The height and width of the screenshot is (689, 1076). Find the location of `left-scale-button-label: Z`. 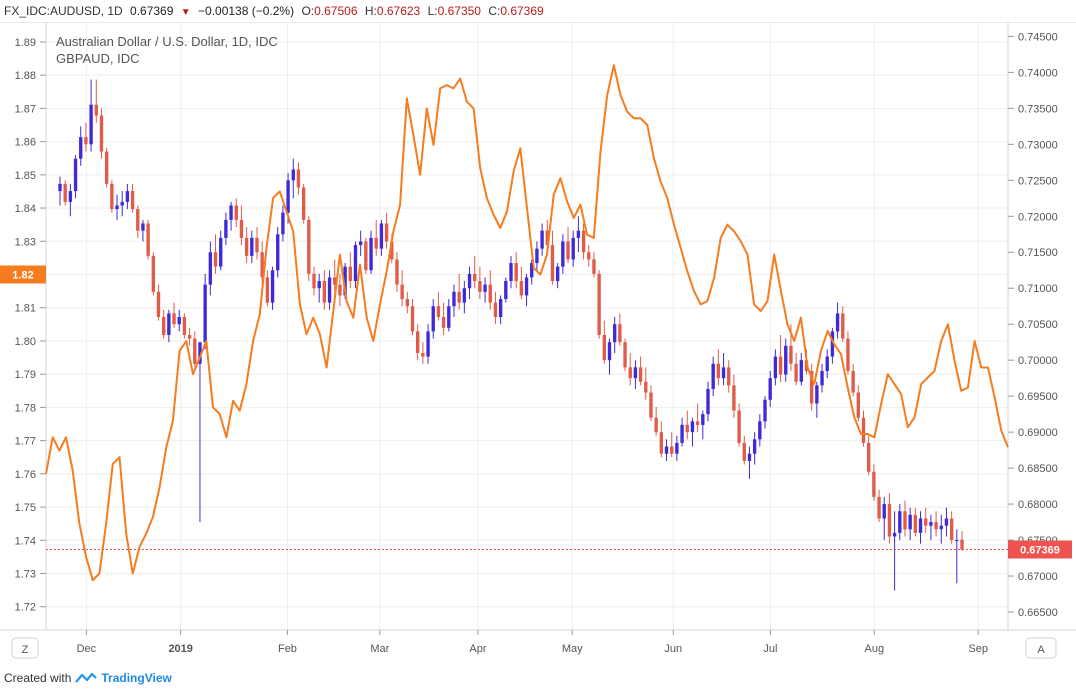

left-scale-button-label: Z is located at coordinates (25, 650).